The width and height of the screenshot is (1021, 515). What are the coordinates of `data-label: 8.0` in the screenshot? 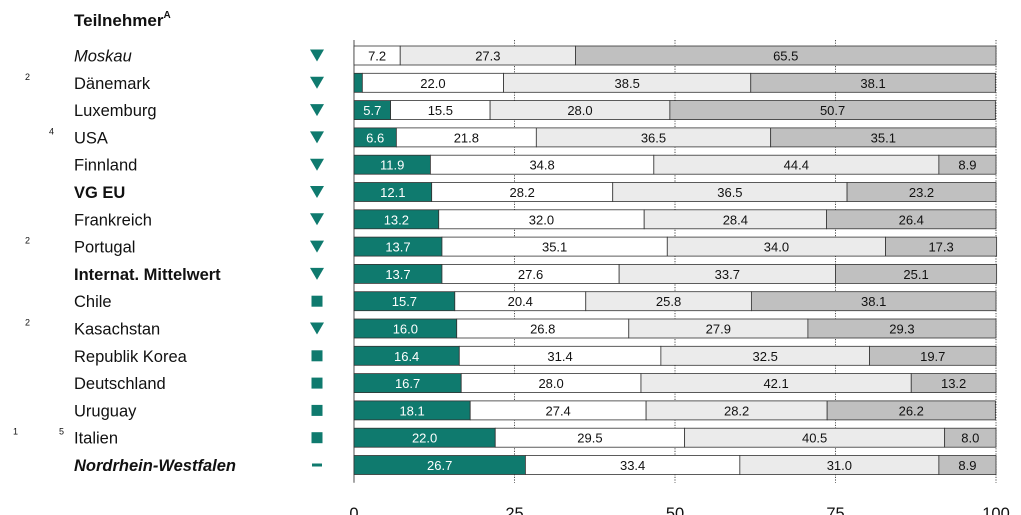 It's located at (970, 438).